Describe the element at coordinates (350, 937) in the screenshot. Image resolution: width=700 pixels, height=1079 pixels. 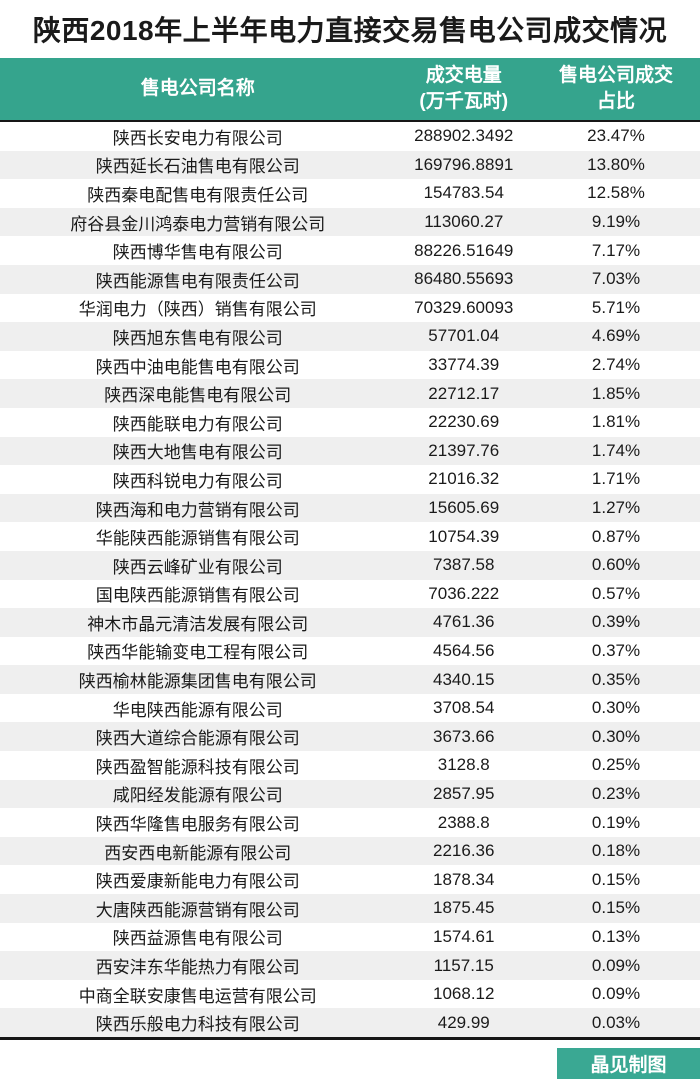
I see `table-row: 陕西益源售电有限公司 1574.61 0.13%` at that location.